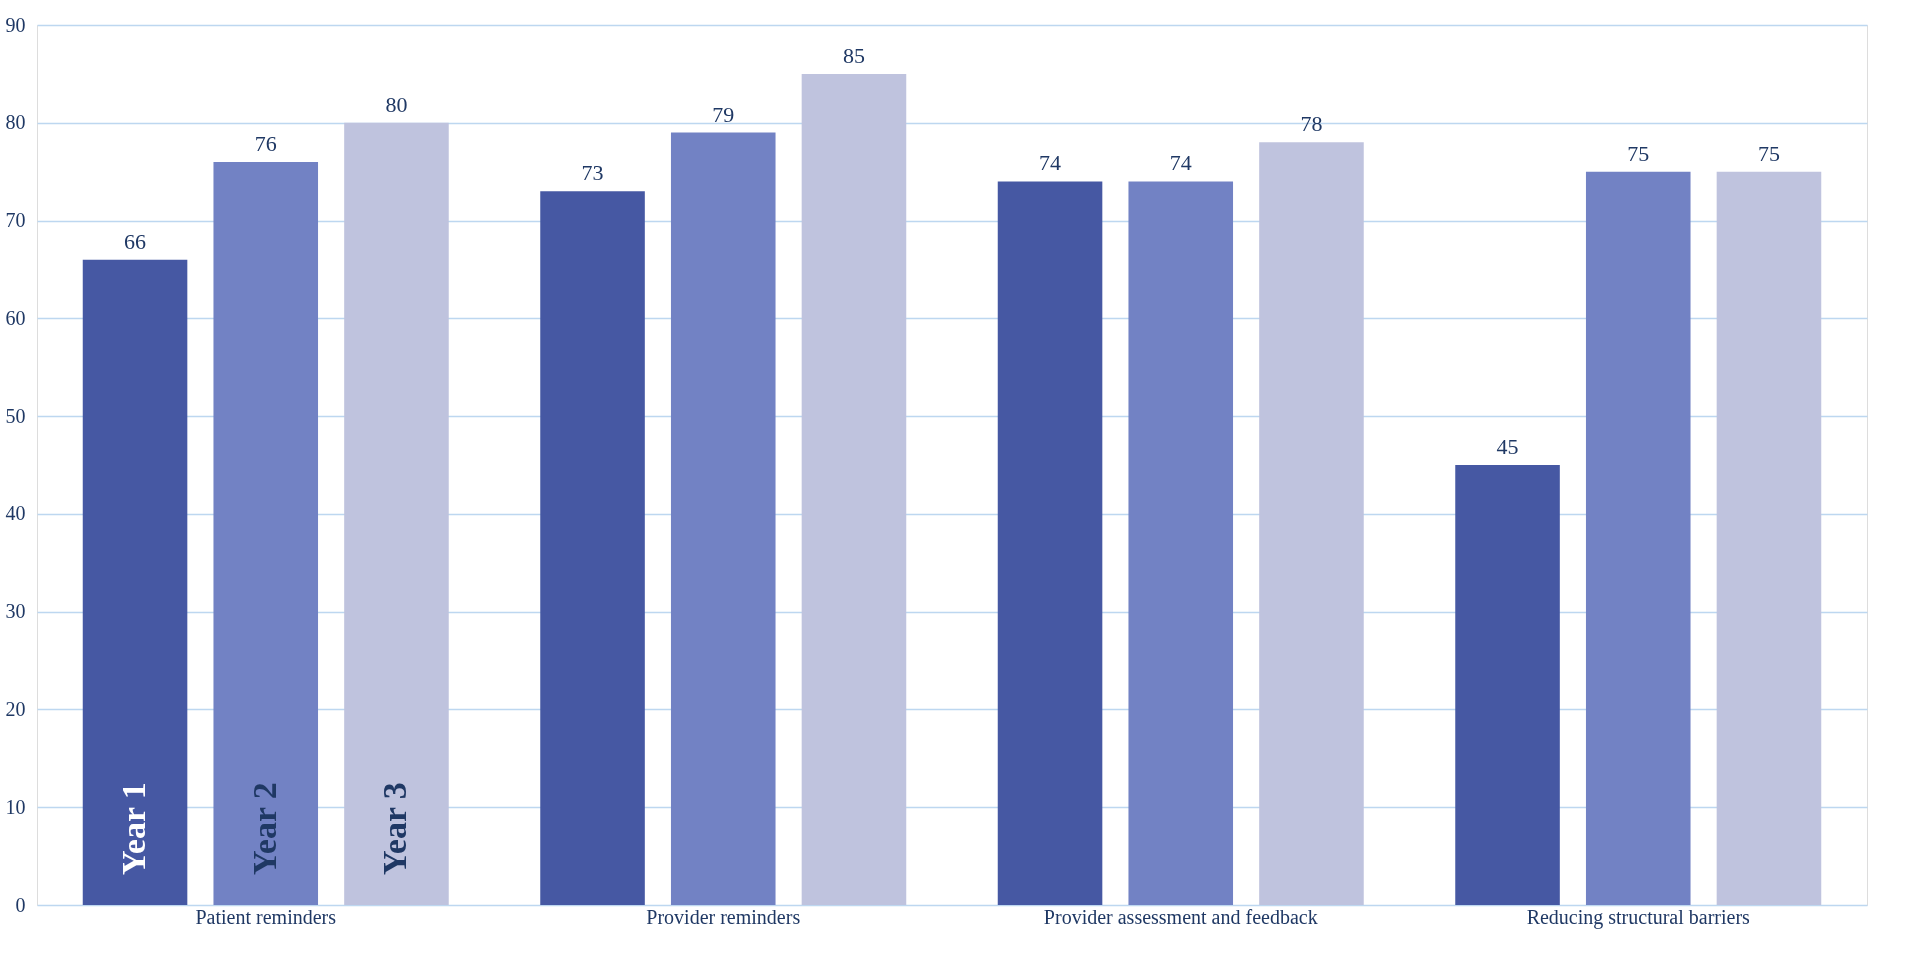 The width and height of the screenshot is (1928, 969). What do you see at coordinates (395, 828) in the screenshot?
I see `series-label: Year 3` at bounding box center [395, 828].